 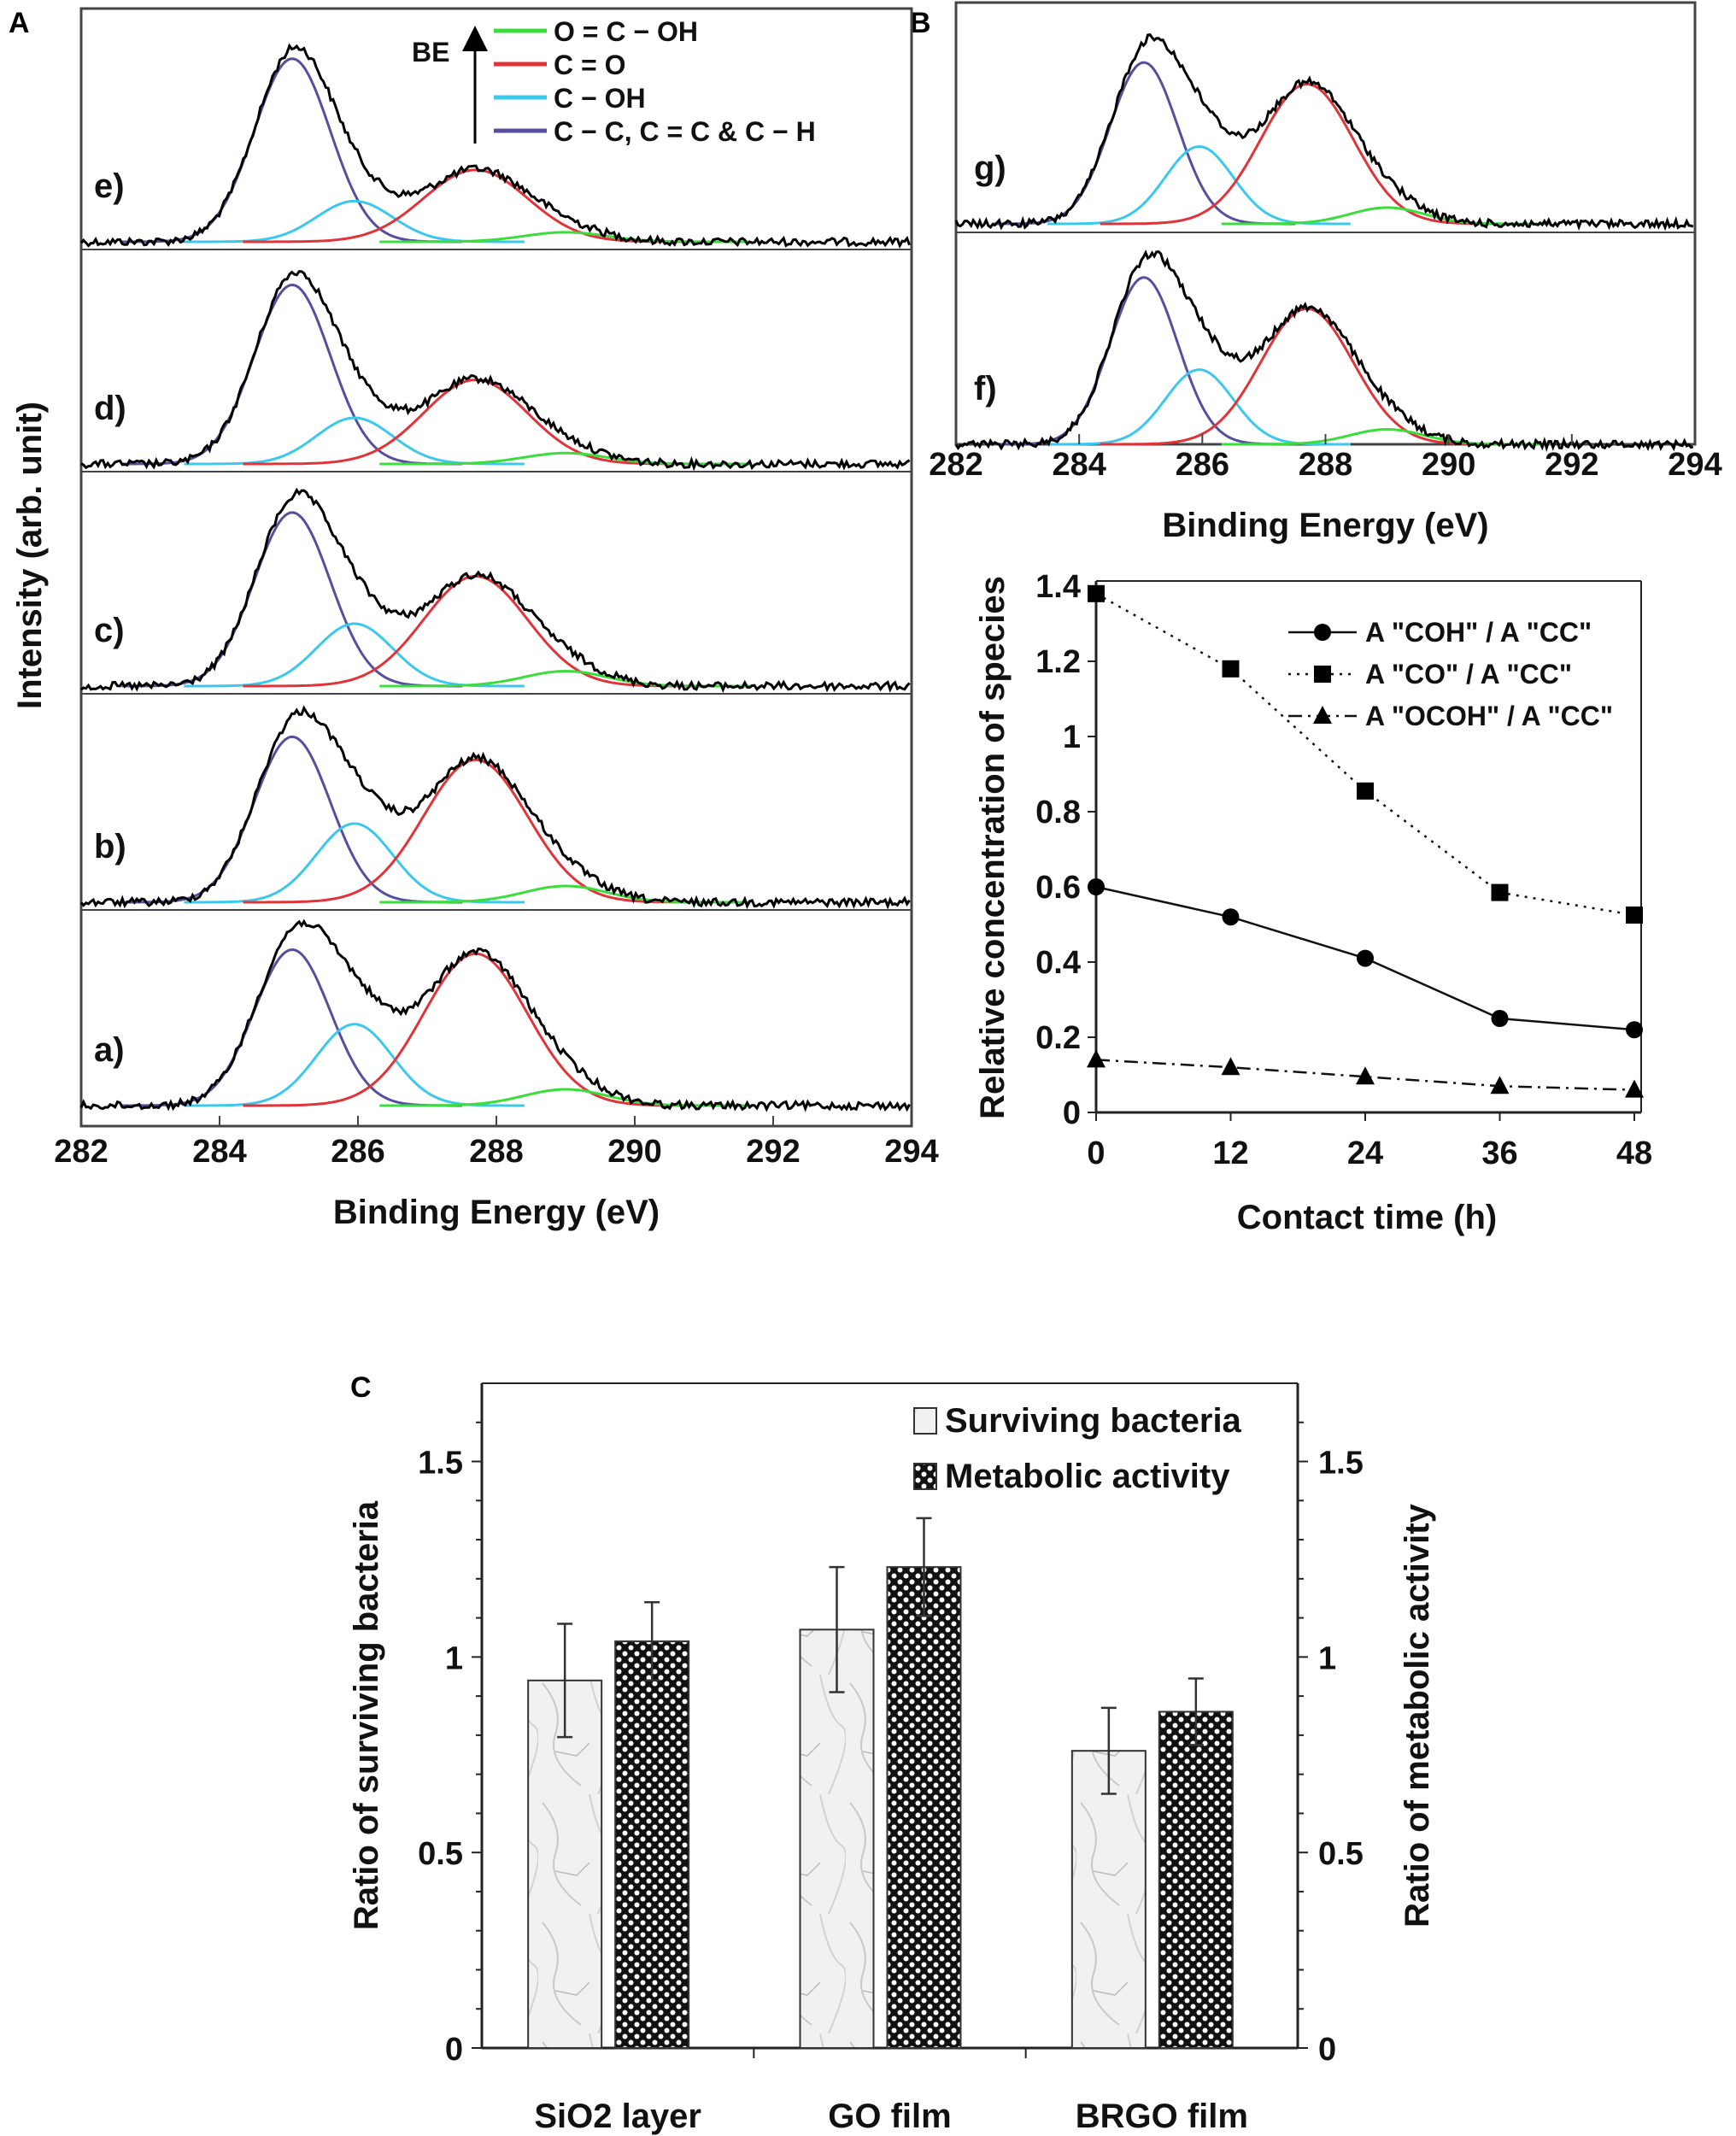 I want to click on x-tick-label: 0, so click(x=1096, y=1153).